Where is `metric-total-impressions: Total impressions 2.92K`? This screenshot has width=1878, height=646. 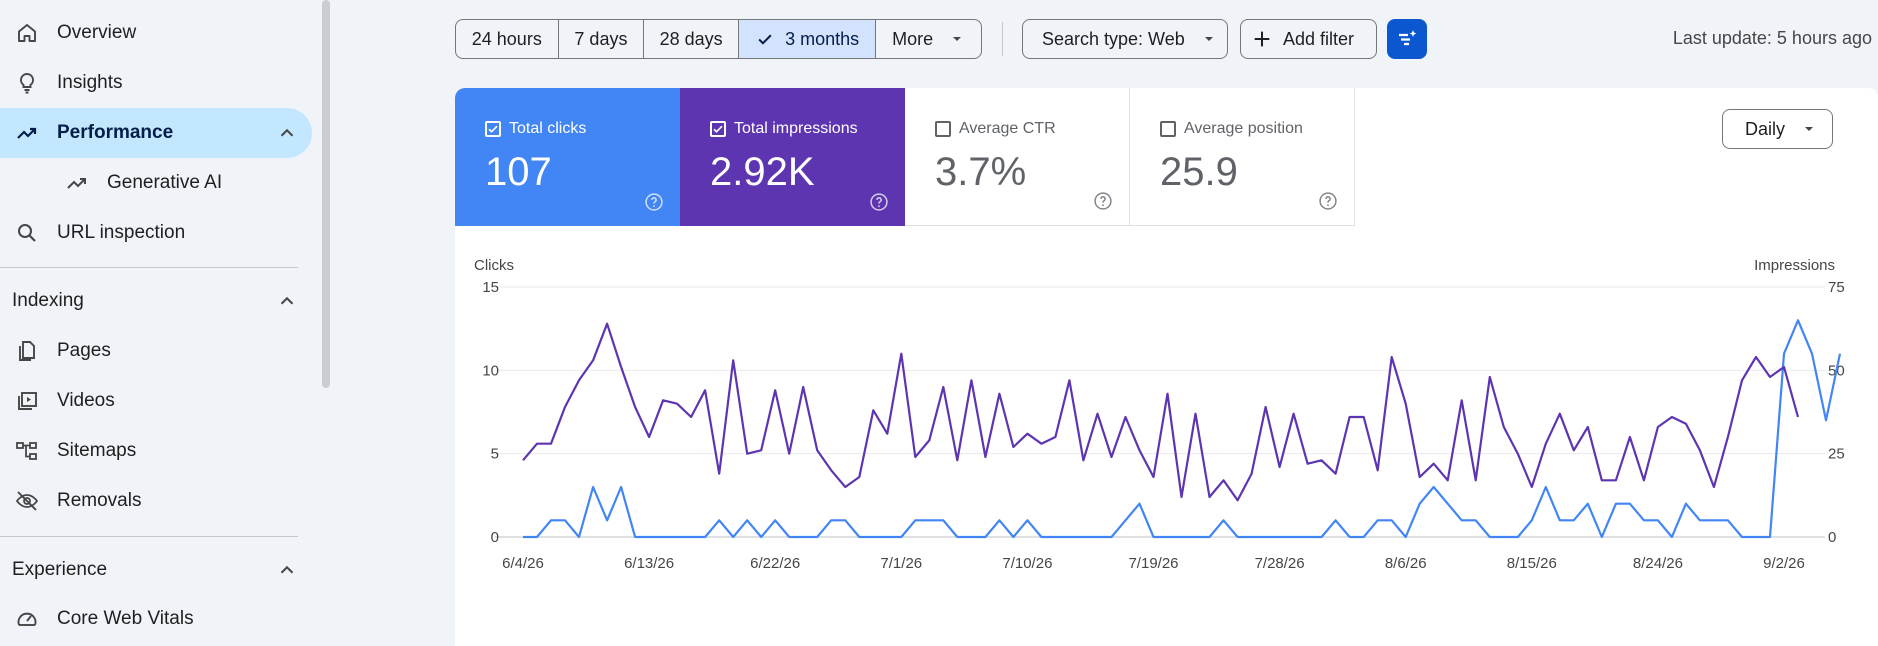 metric-total-impressions: Total impressions 2.92K is located at coordinates (792, 157).